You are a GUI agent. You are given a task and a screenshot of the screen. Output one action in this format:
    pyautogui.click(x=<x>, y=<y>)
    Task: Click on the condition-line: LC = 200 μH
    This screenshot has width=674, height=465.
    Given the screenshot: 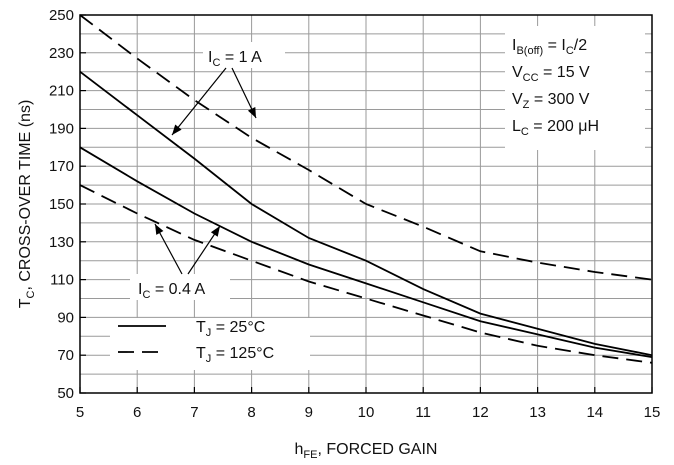 What is the action you would take?
    pyautogui.click(x=555, y=128)
    